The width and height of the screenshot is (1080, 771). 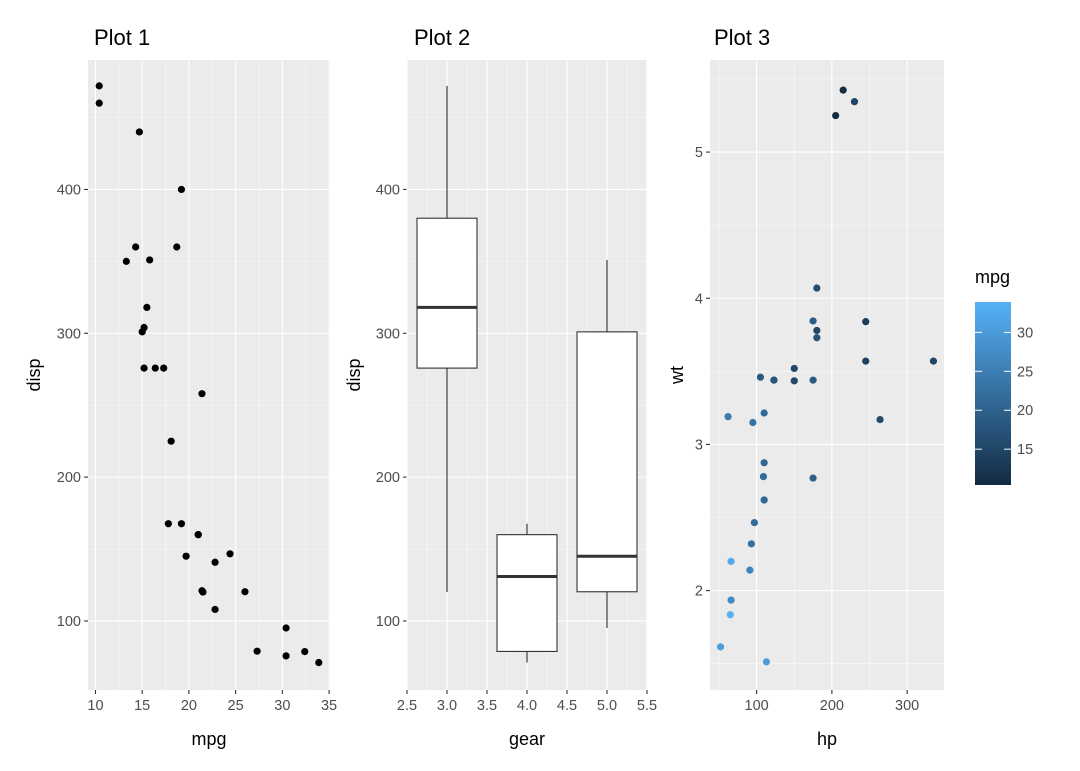 I want to click on y-tick-label: 2, so click(x=699, y=592).